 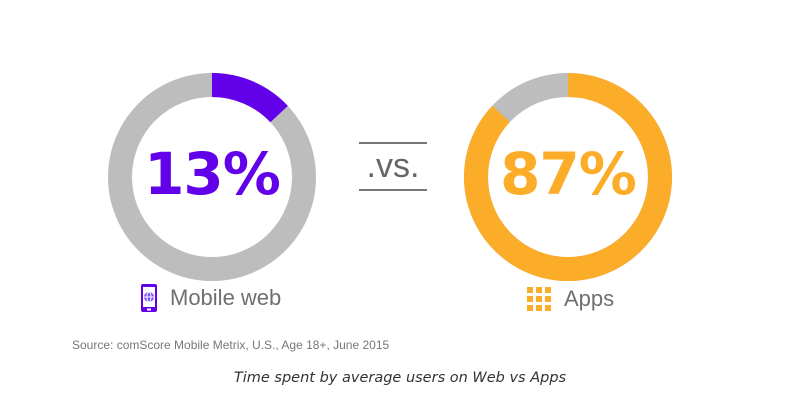 What do you see at coordinates (226, 297) in the screenshot?
I see `legend-label-mobile-web: Mobile web` at bounding box center [226, 297].